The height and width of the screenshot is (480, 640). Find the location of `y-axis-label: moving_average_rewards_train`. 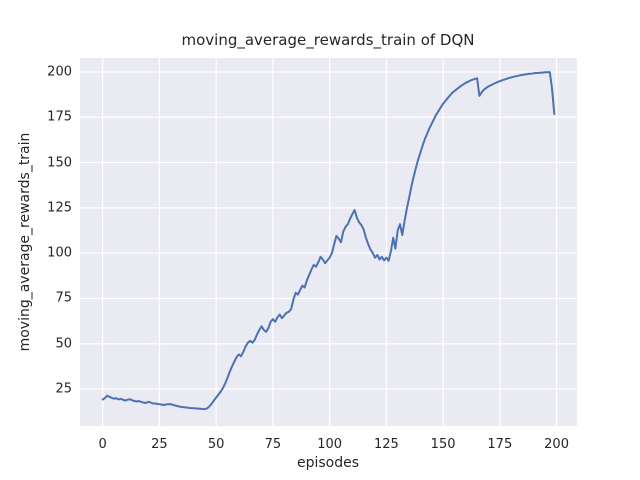

y-axis-label: moving_average_rewards_train is located at coordinates (25, 242).